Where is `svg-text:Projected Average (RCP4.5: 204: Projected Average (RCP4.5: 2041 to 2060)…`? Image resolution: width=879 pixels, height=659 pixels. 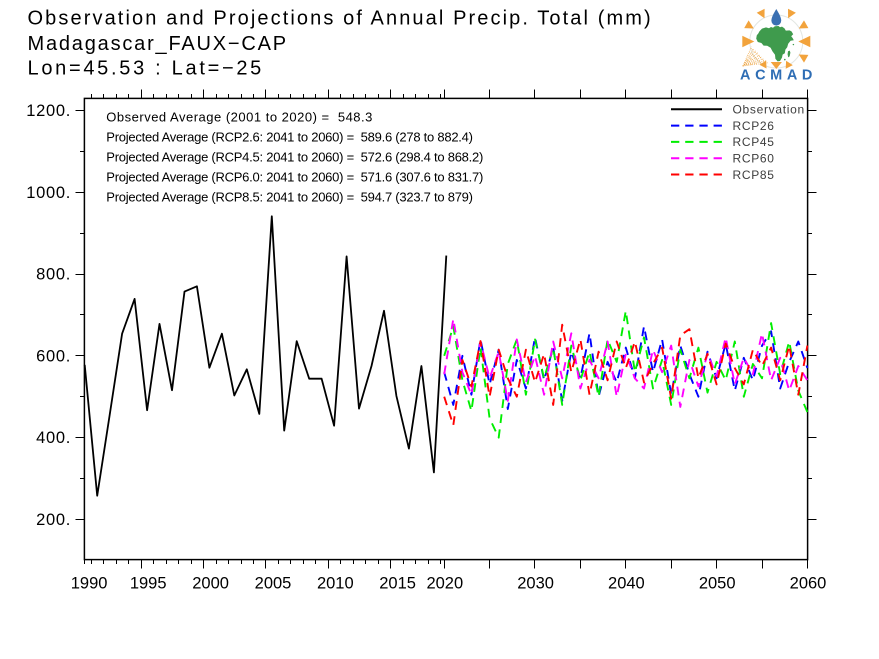 svg-text:Projected Average (RCP4.5: 204: Projected Average (RCP4.5: 2041 to 2060)… is located at coordinates (294, 157).